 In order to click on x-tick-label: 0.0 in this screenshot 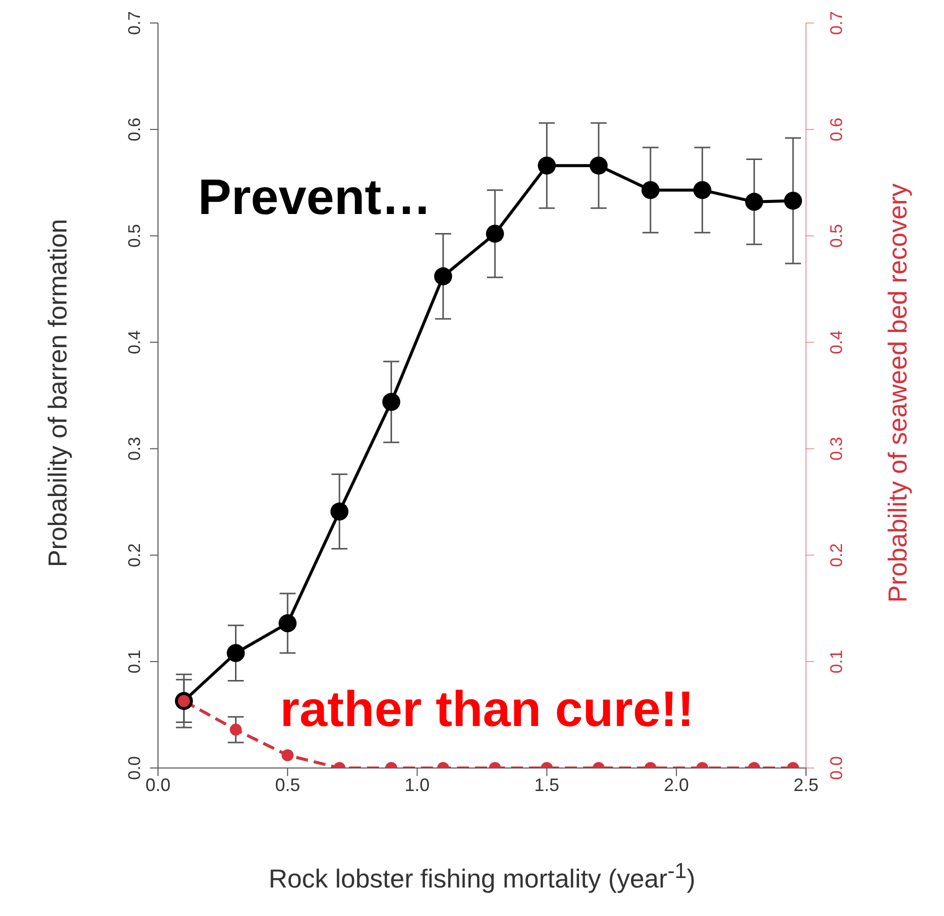, I will do `click(158, 784)`.